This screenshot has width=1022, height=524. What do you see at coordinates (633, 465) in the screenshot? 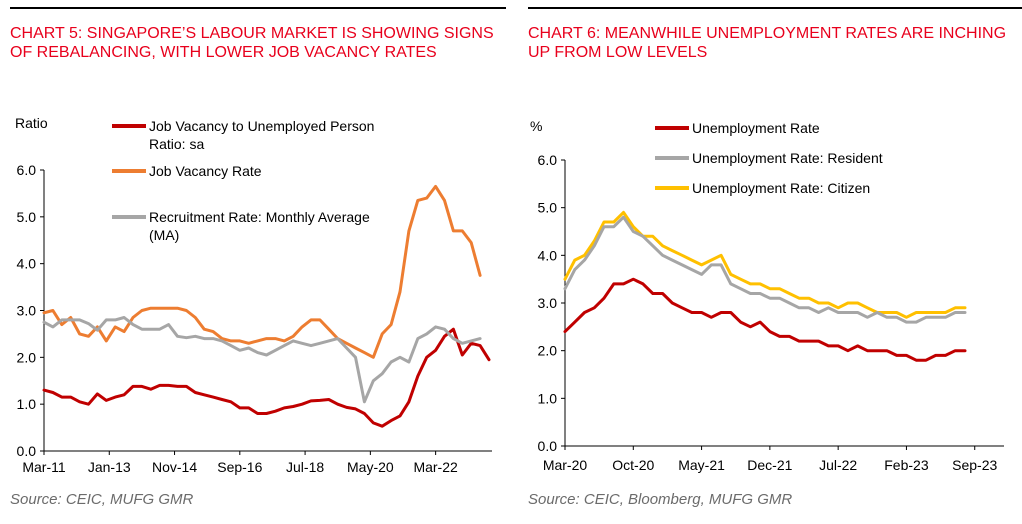
I see `x-tick-label: Oct-20` at bounding box center [633, 465].